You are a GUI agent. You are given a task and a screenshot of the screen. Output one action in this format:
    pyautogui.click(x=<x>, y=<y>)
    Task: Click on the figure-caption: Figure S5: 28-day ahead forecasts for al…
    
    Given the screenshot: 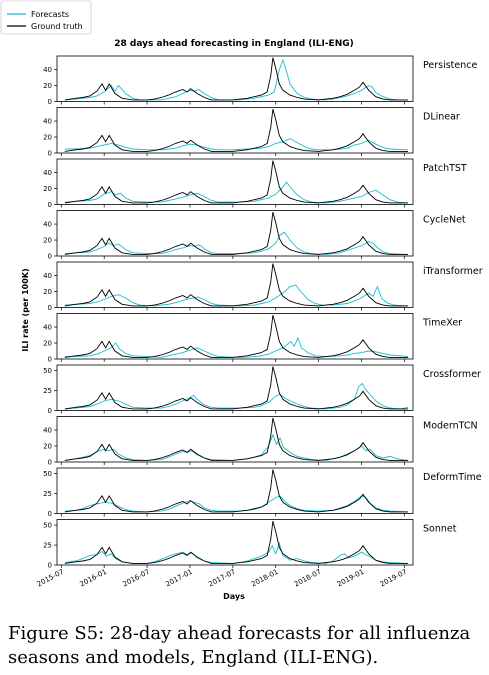 What is the action you would take?
    pyautogui.click(x=239, y=645)
    